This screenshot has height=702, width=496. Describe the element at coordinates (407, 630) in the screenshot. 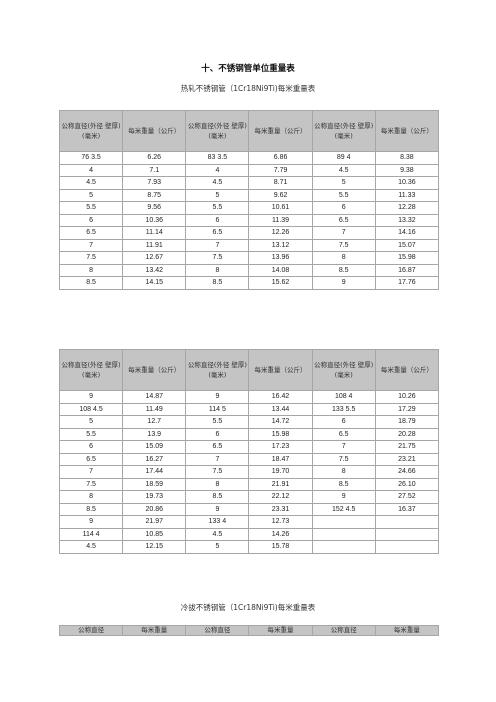

I see `header-cell: 每米重量` at that location.